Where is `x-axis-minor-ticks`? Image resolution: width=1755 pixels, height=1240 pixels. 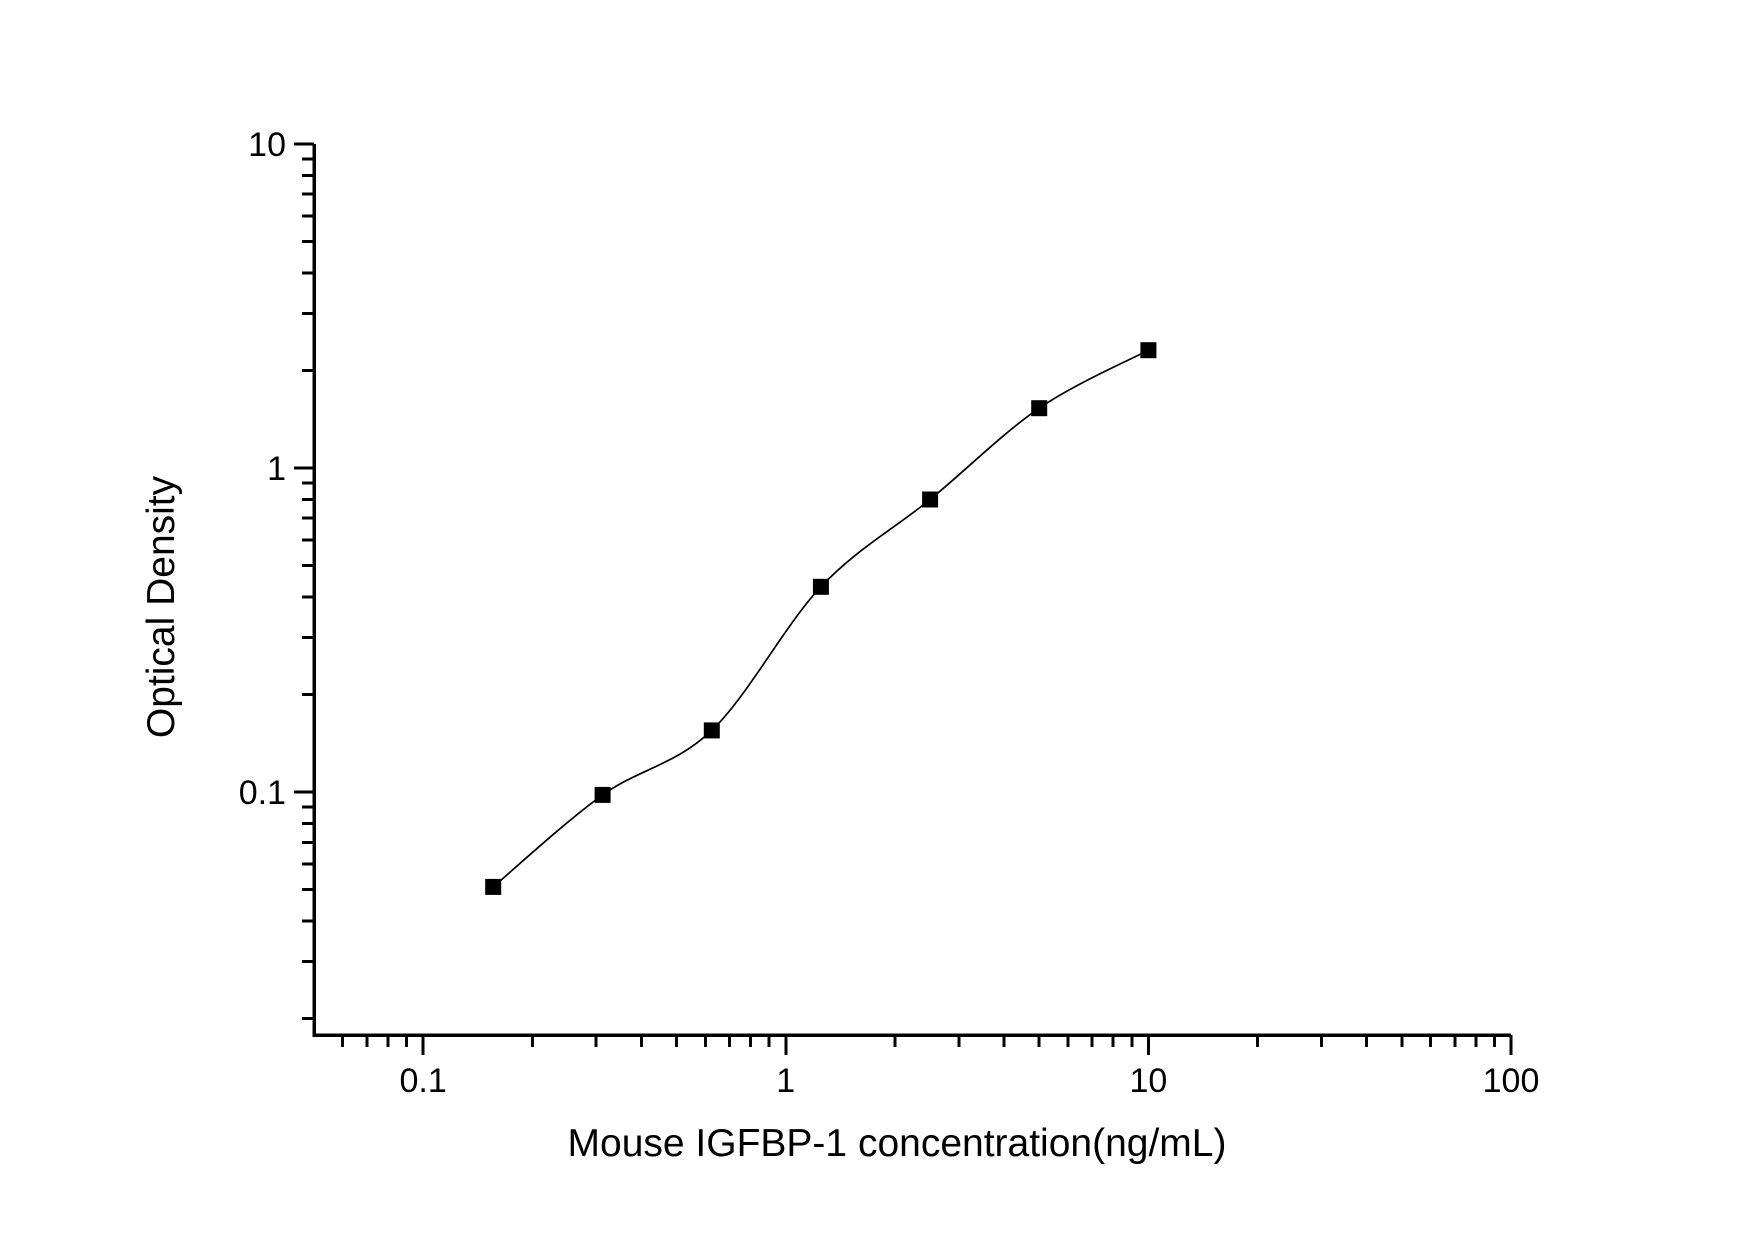 x-axis-minor-ticks is located at coordinates (918, 1041).